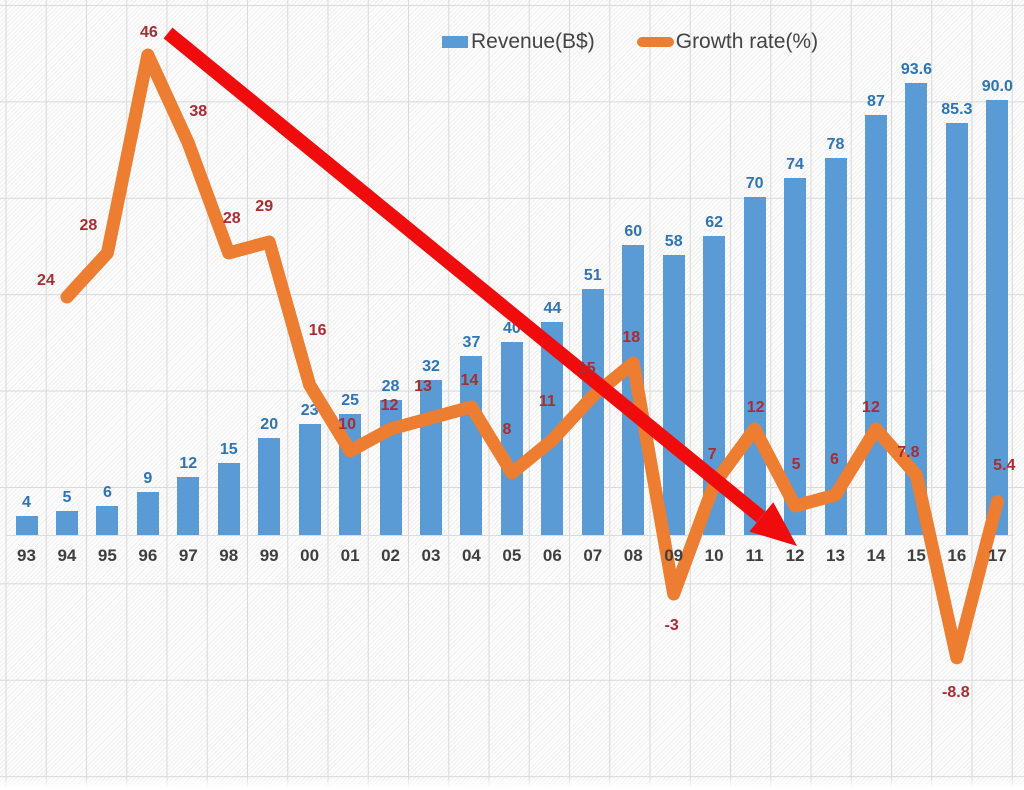  What do you see at coordinates (198, 111) in the screenshot?
I see `growth-value-label: 38` at bounding box center [198, 111].